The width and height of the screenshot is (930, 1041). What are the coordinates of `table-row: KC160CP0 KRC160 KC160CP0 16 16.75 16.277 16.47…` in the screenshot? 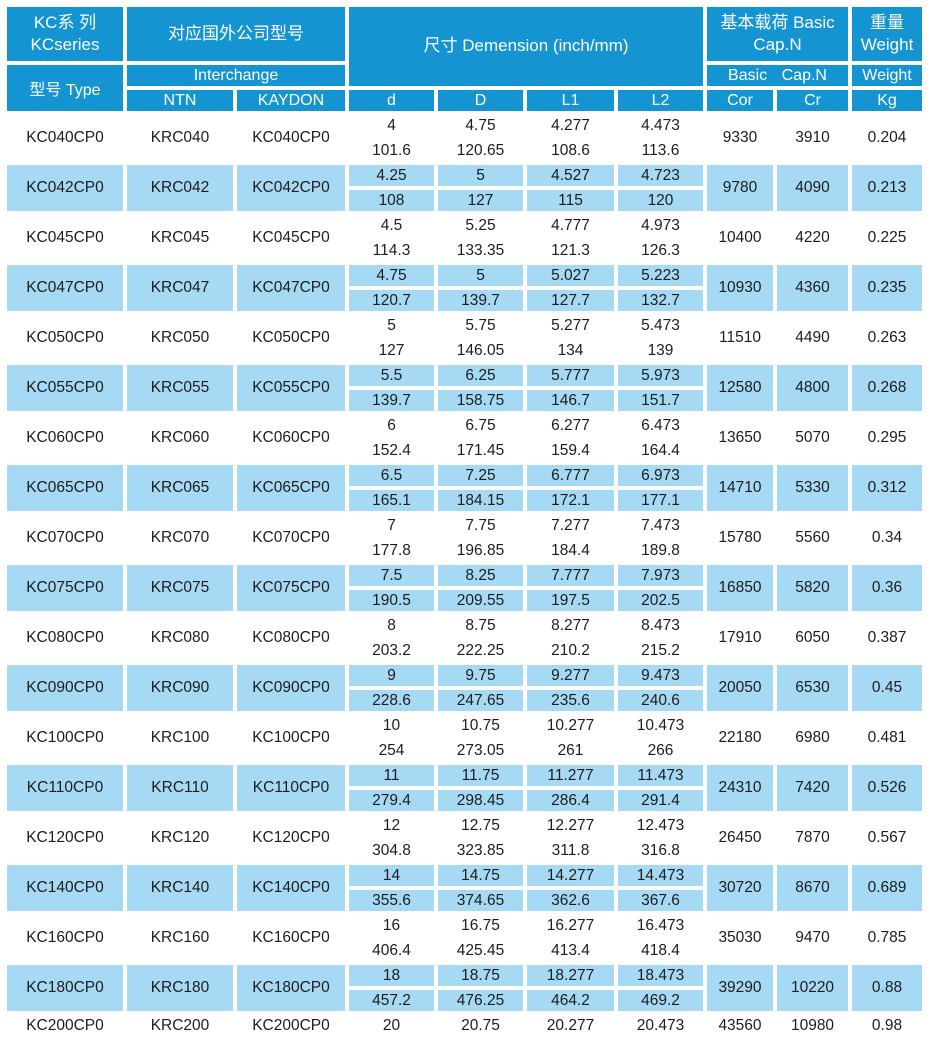 It's located at (464, 931).